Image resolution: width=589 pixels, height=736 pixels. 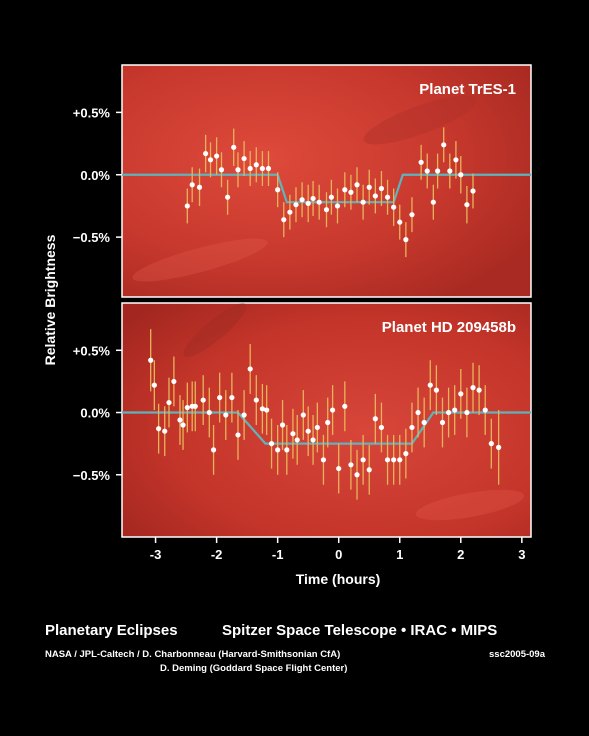 What do you see at coordinates (278, 554) in the screenshot?
I see `x-tick-label: -1` at bounding box center [278, 554].